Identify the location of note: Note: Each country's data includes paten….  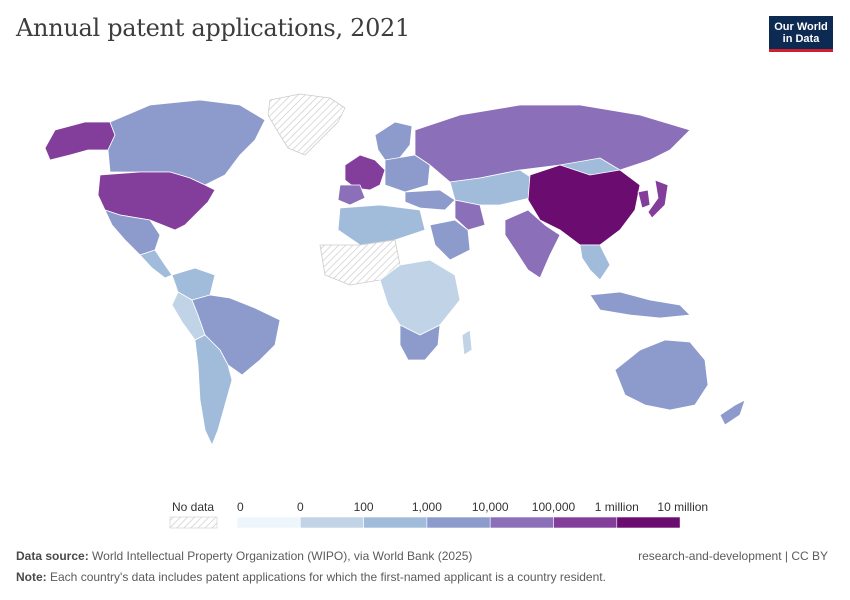
(311, 577).